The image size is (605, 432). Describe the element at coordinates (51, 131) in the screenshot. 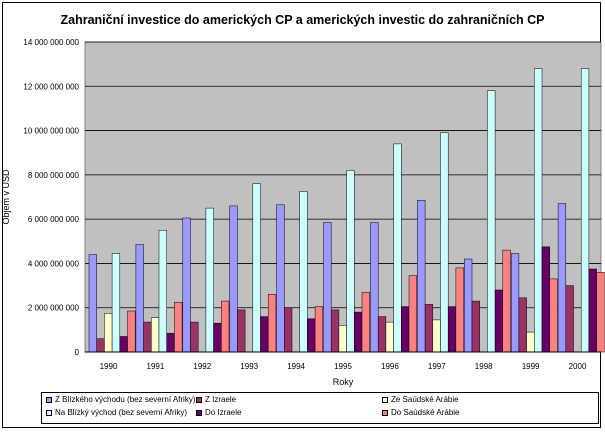

I see `y-tick-label: 10 000 000 000` at that location.